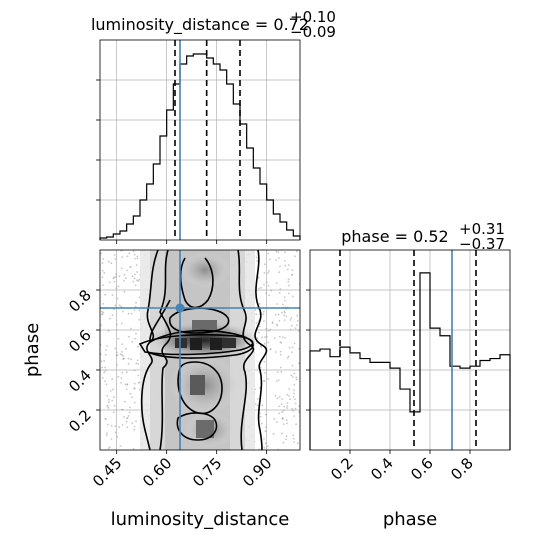 Image resolution: width=550 pixels, height=550 pixels. I want to click on phase-hist-step, so click(410, 361).